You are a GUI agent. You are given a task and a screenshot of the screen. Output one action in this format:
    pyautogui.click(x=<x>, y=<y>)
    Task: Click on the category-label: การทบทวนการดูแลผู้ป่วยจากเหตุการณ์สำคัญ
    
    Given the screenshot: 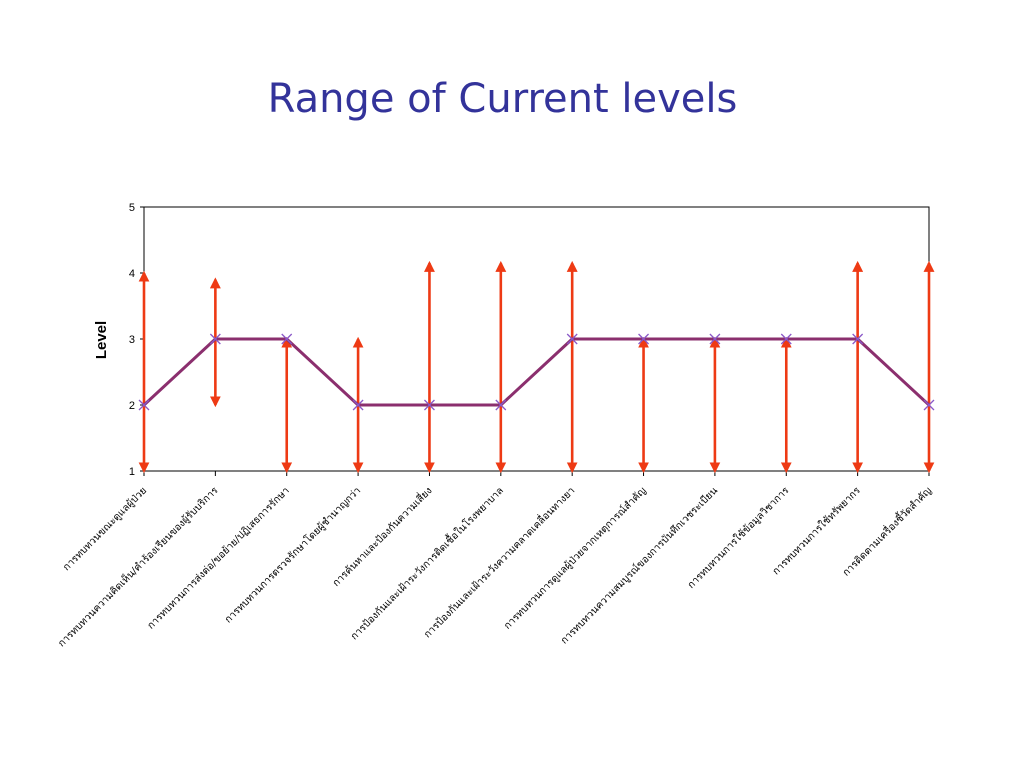 What is the action you would take?
    pyautogui.click(x=575, y=558)
    